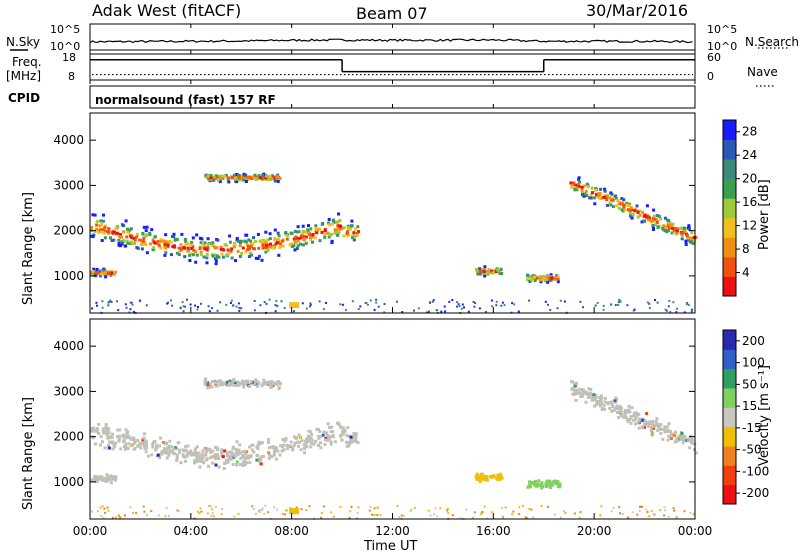  What do you see at coordinates (637, 10) in the screenshot?
I see `date-title: 30/Mar/2016` at bounding box center [637, 10].